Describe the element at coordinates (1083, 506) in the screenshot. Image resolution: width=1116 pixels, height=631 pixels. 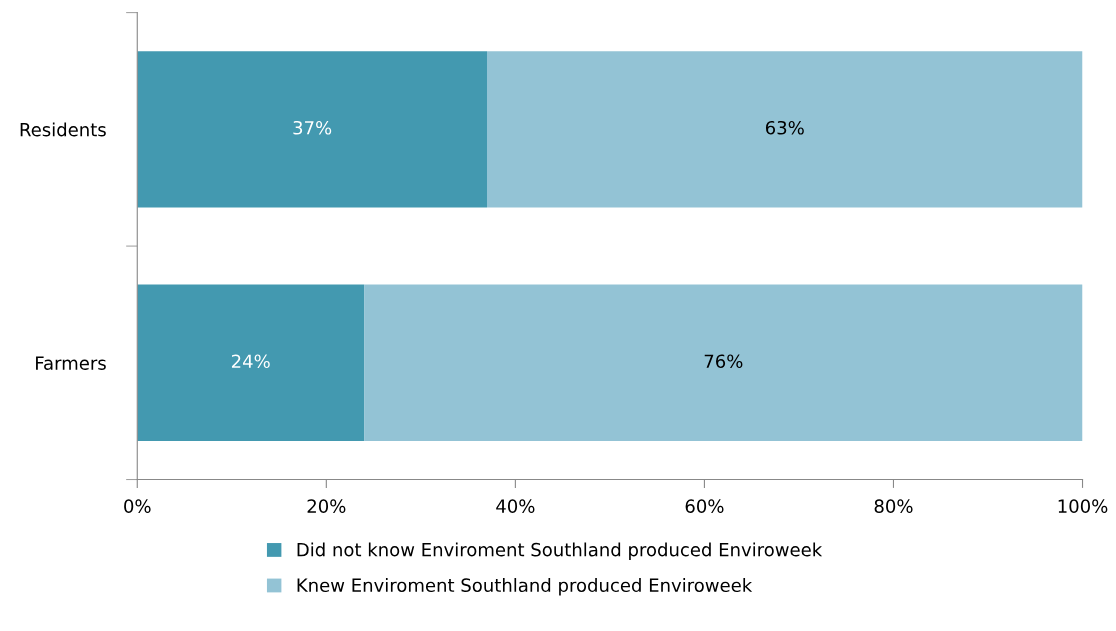
I see `x-tick-label: 100%` at that location.